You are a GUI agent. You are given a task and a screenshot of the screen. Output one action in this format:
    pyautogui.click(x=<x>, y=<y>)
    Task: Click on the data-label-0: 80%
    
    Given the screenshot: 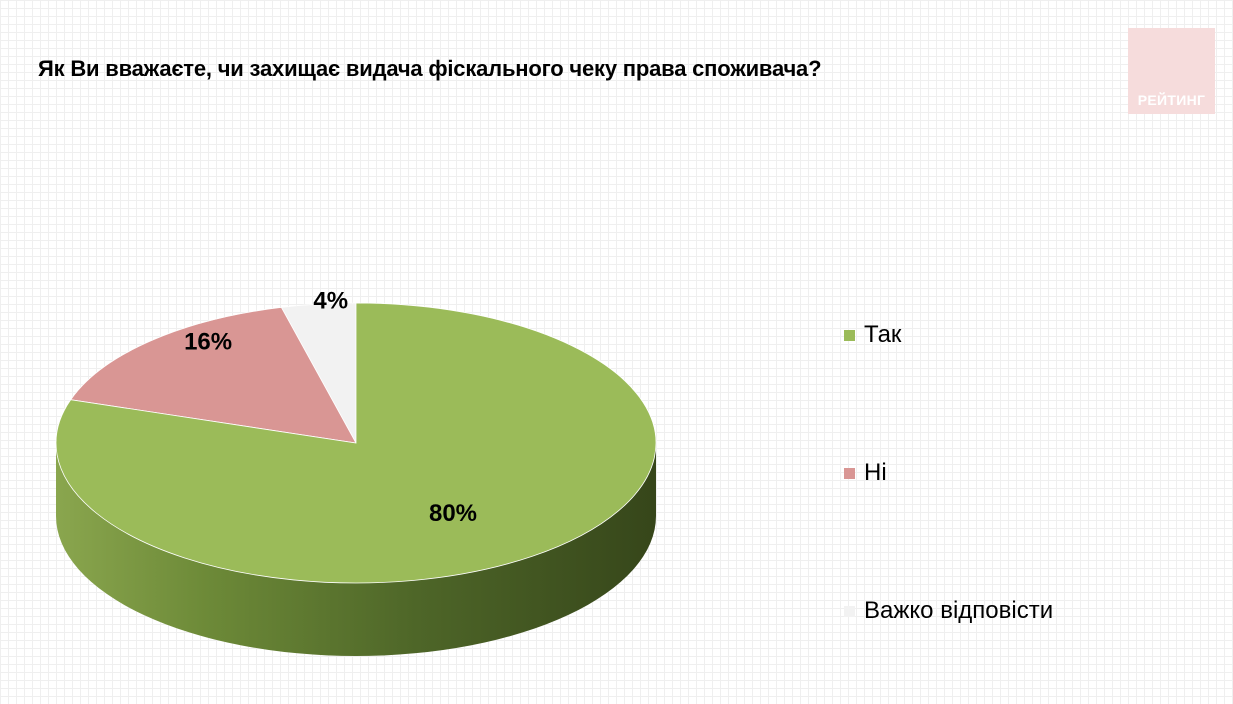 What is the action you would take?
    pyautogui.click(x=453, y=513)
    